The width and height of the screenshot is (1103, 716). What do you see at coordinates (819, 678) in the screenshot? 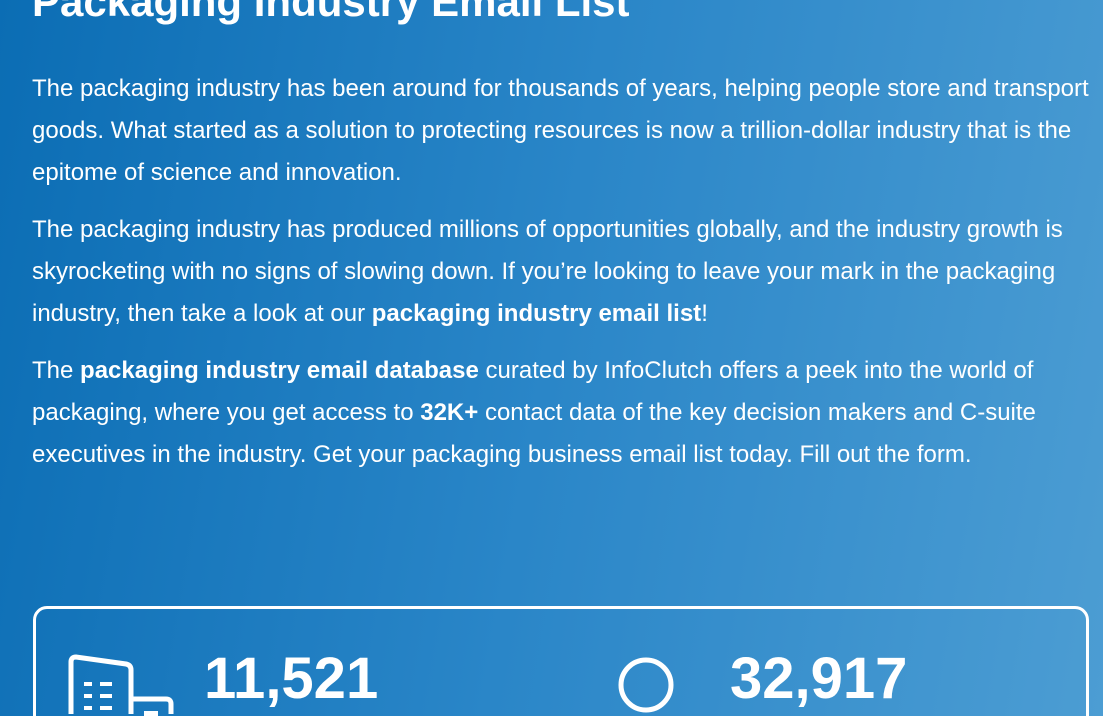
I see `stat-number: 32,917` at bounding box center [819, 678].